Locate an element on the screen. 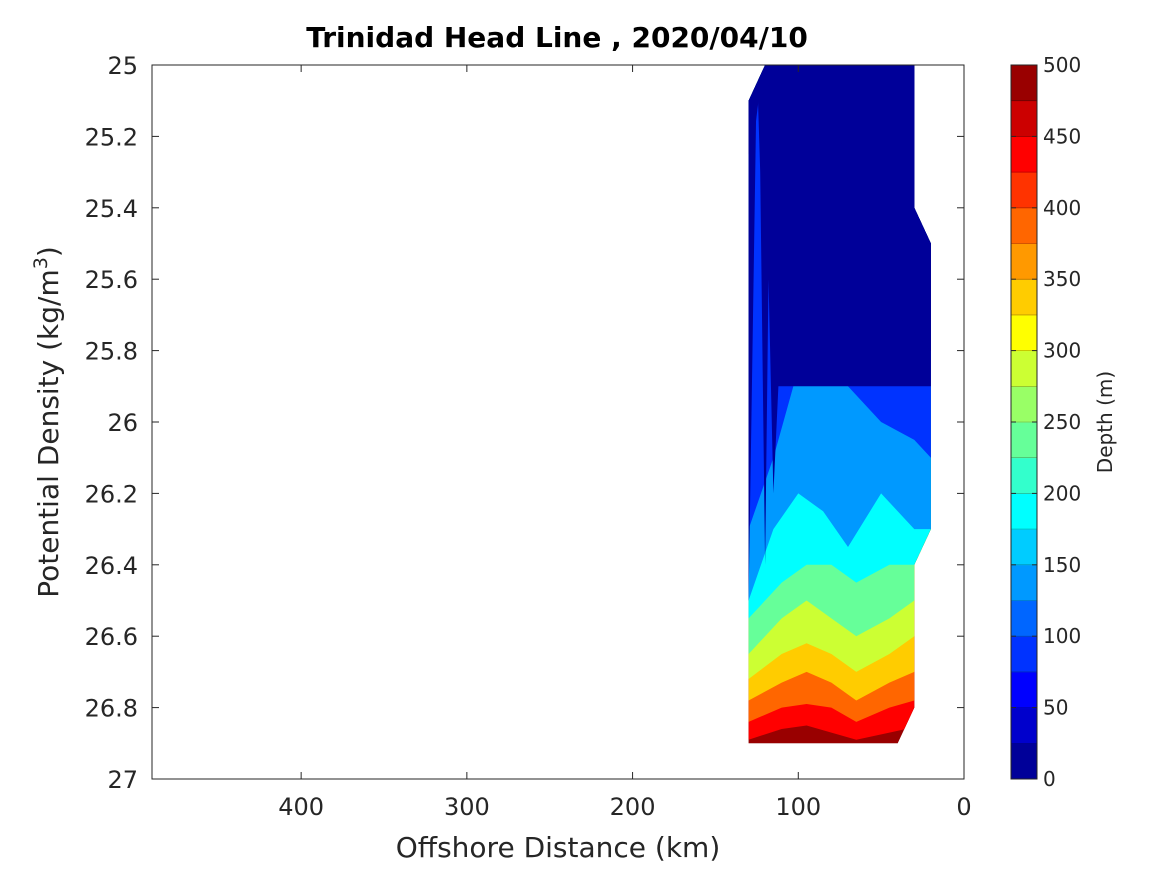 This screenshot has width=1167, height=875. y-tick-label: 25.6 is located at coordinates (111, 280).